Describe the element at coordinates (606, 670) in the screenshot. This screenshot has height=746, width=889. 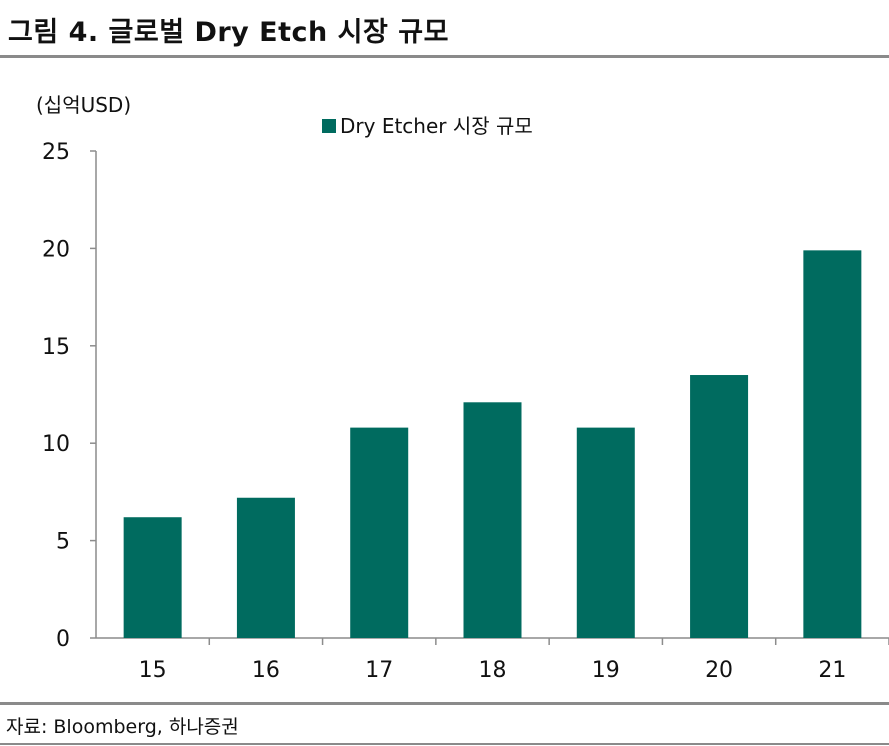
I see `x-tick-label: 19` at that location.